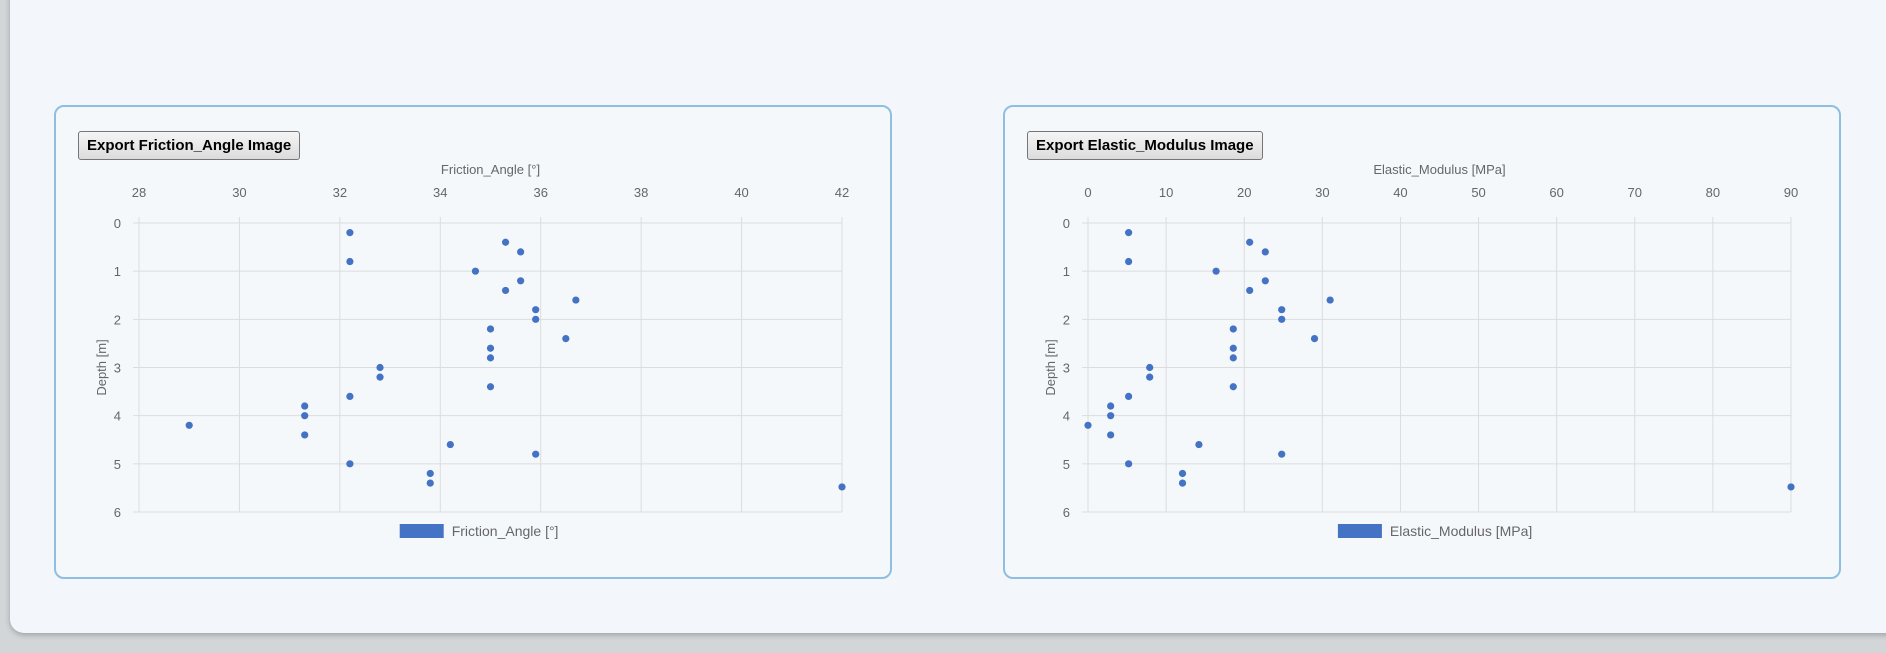  What do you see at coordinates (1478, 192) in the screenshot?
I see `x-tick-label: 50` at bounding box center [1478, 192].